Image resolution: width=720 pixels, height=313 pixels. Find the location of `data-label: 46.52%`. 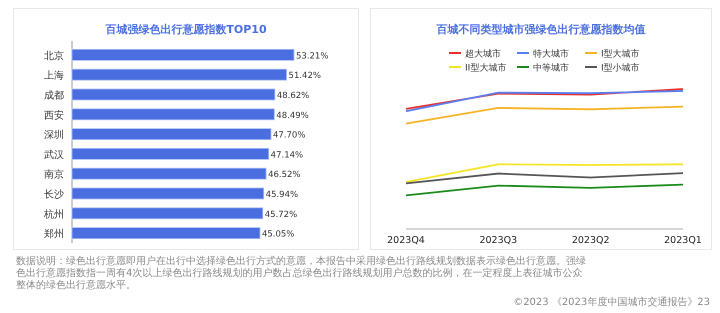

data-label: 46.52% is located at coordinates (284, 175).